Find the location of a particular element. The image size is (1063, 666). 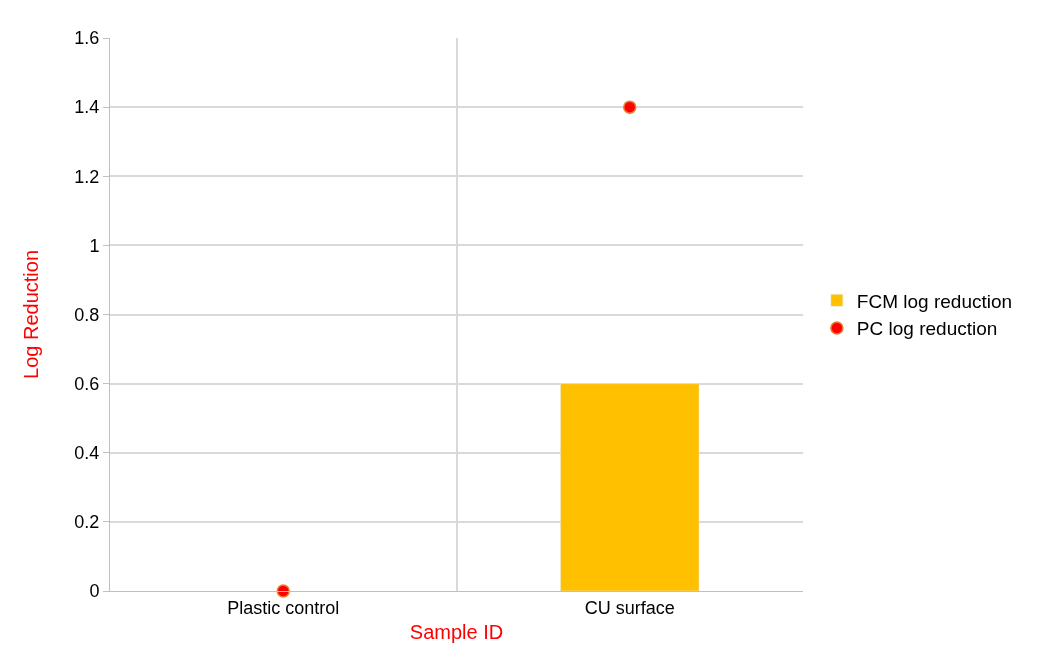

legend-label: FCM log reduction is located at coordinates (934, 301).